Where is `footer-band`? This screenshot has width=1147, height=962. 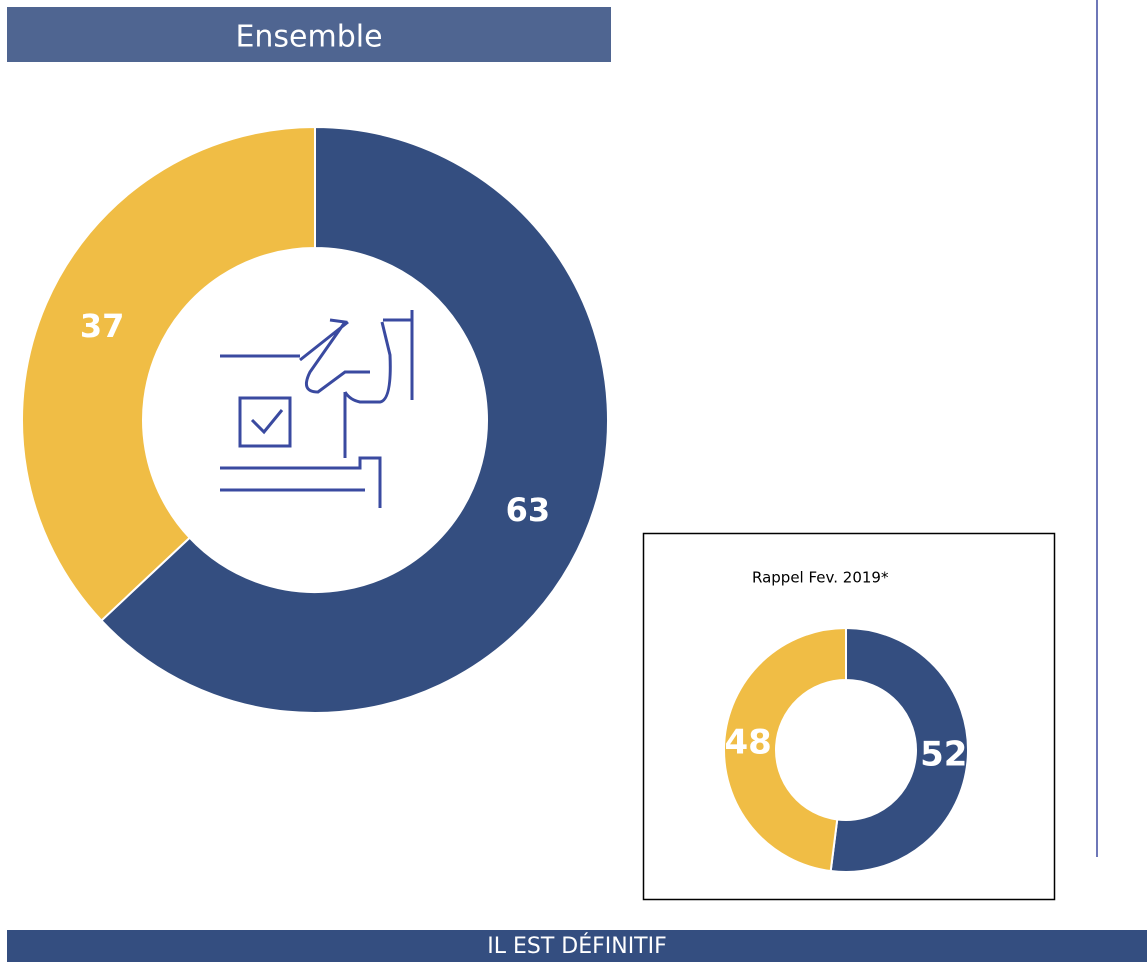
footer-band is located at coordinates (577, 946).